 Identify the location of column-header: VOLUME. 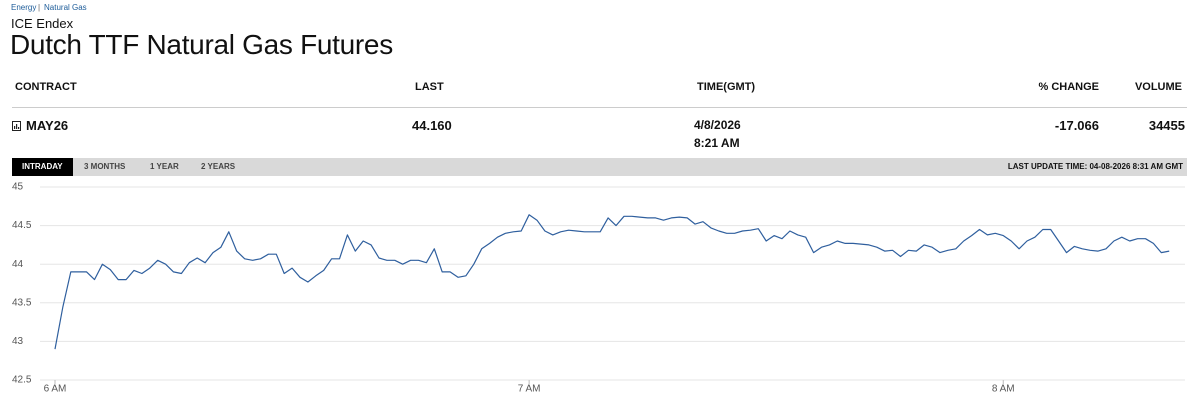
(1158, 87).